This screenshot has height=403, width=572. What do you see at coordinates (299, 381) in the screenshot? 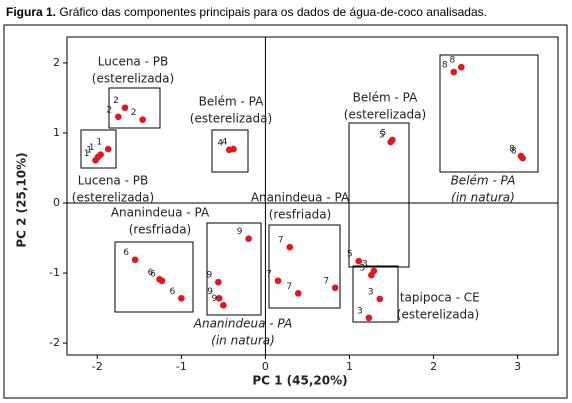
I see `x-axis-label: PC 1 (45,20%)` at bounding box center [299, 381].